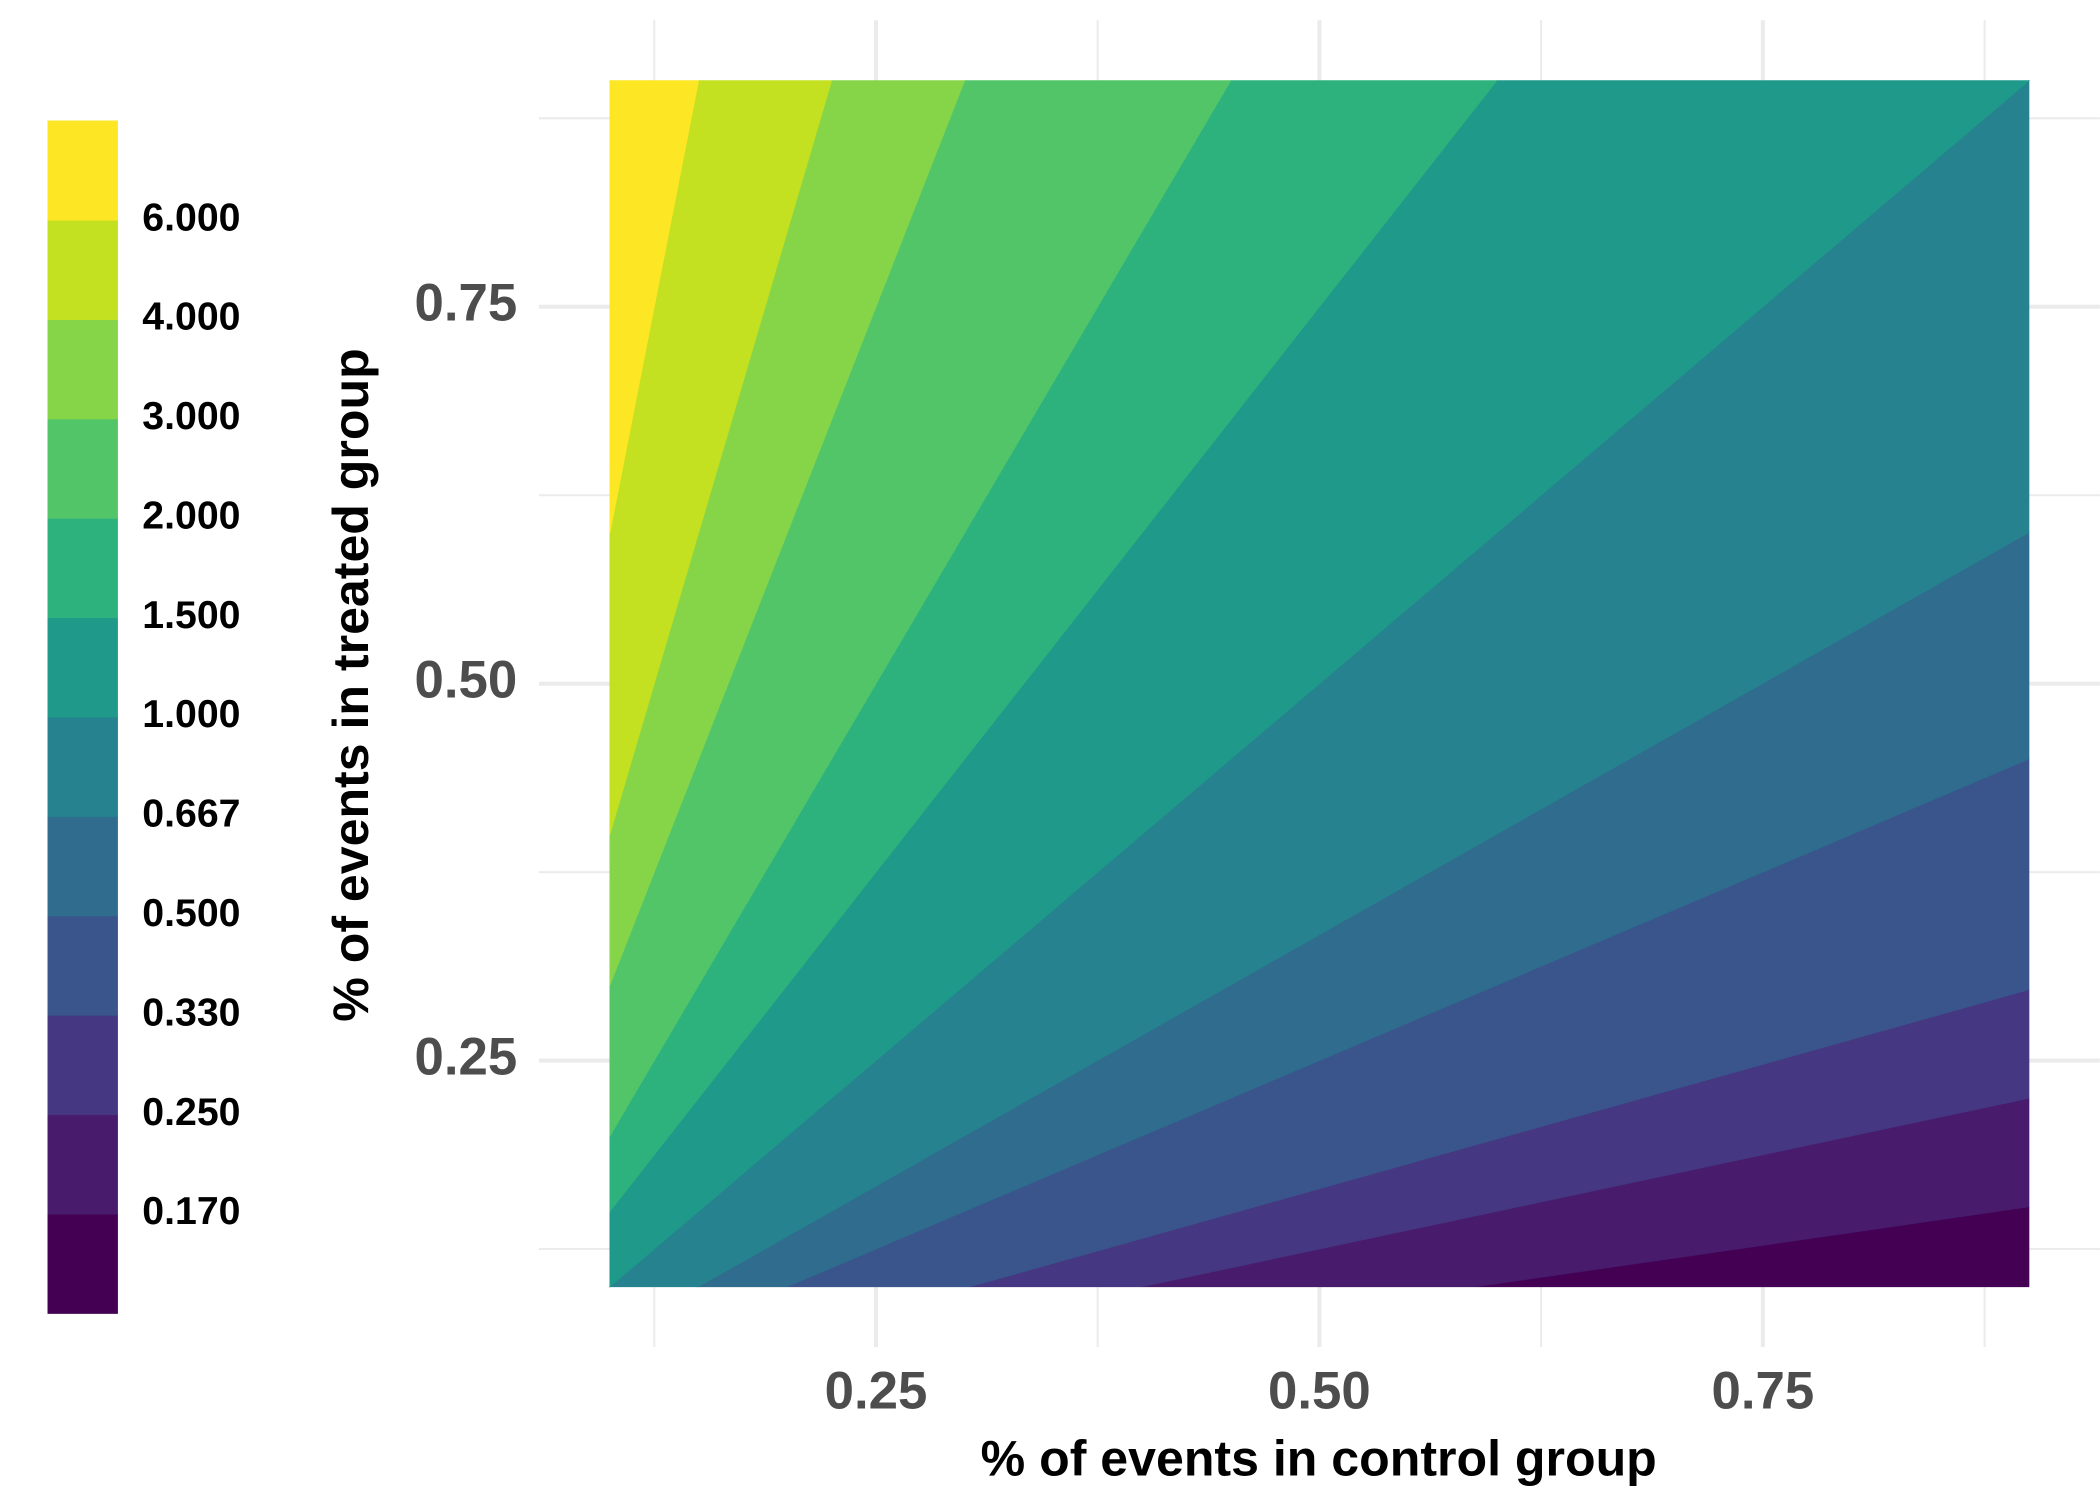 This screenshot has height=1500, width=2100. I want to click on x-tick-label: 0.25, so click(876, 1390).